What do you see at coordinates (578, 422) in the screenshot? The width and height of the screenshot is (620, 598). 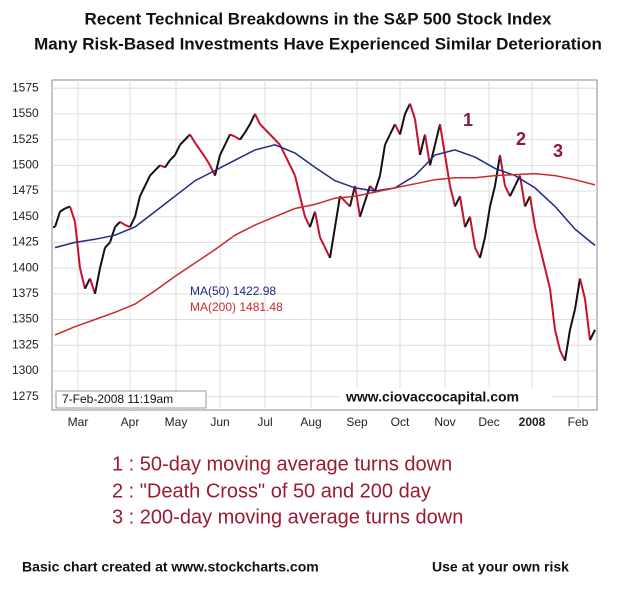 I see `x-tick-label: Feb` at bounding box center [578, 422].